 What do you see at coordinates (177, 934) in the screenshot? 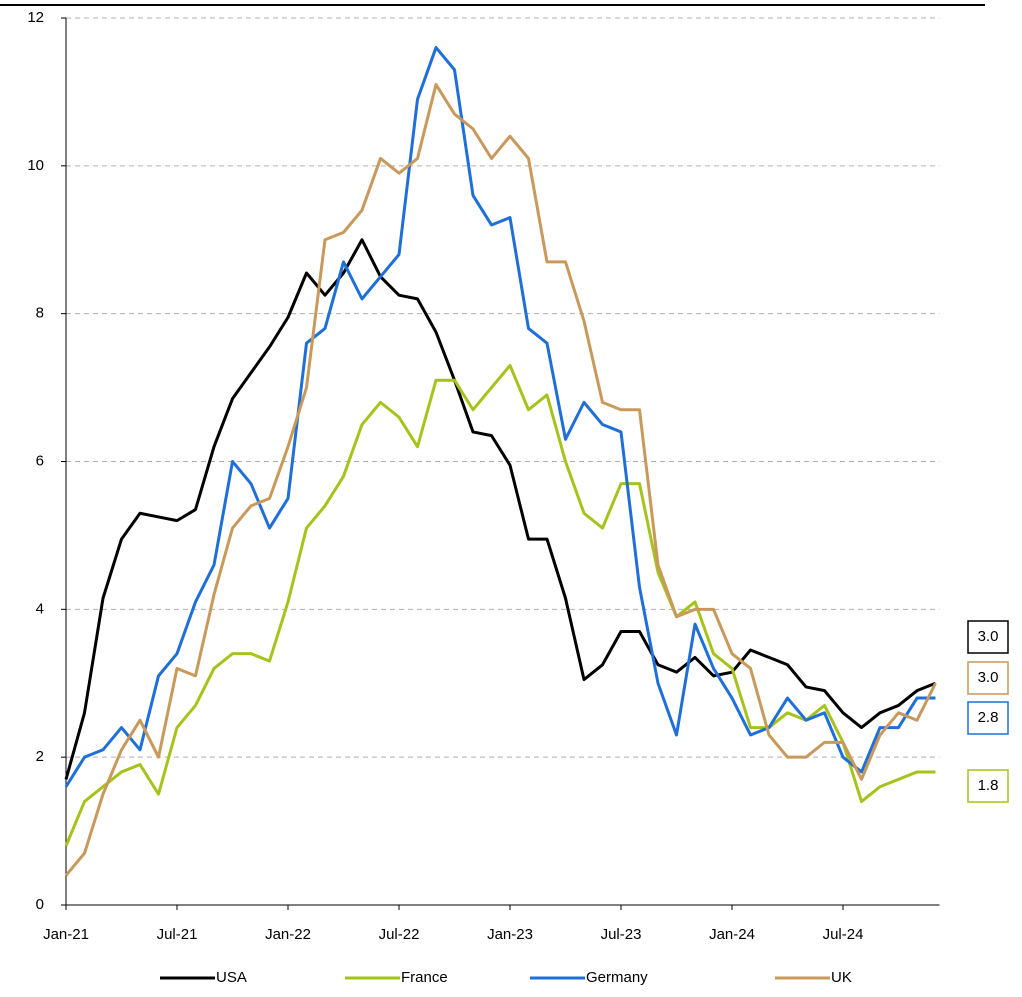
I see `x-tick-label: Jul-21` at bounding box center [177, 934].